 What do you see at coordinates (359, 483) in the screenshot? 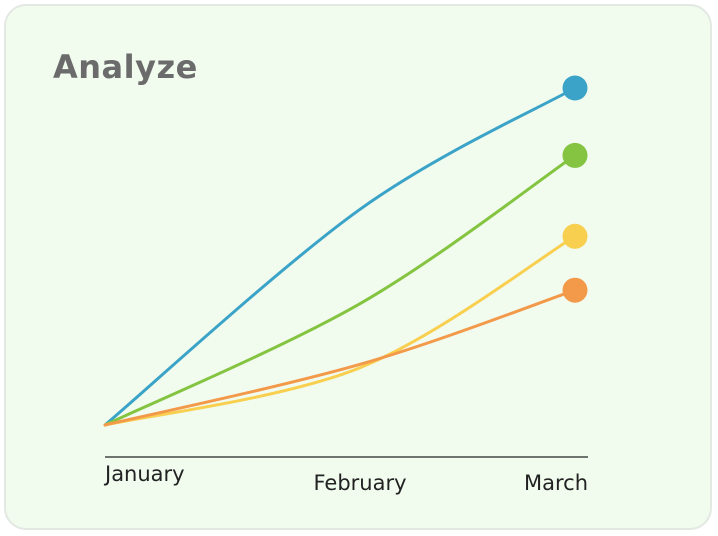
I see `x-tick-label-february: February` at bounding box center [359, 483].